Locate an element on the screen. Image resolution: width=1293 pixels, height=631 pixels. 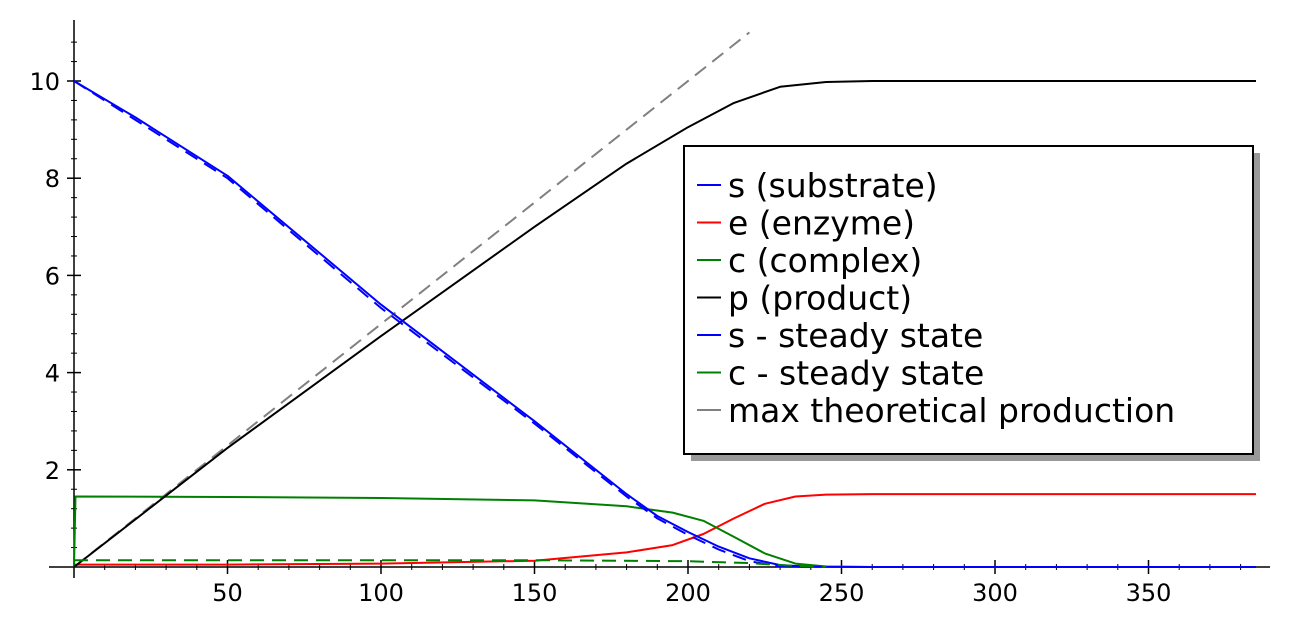
y-tick-label: 10 is located at coordinates (44, 82).